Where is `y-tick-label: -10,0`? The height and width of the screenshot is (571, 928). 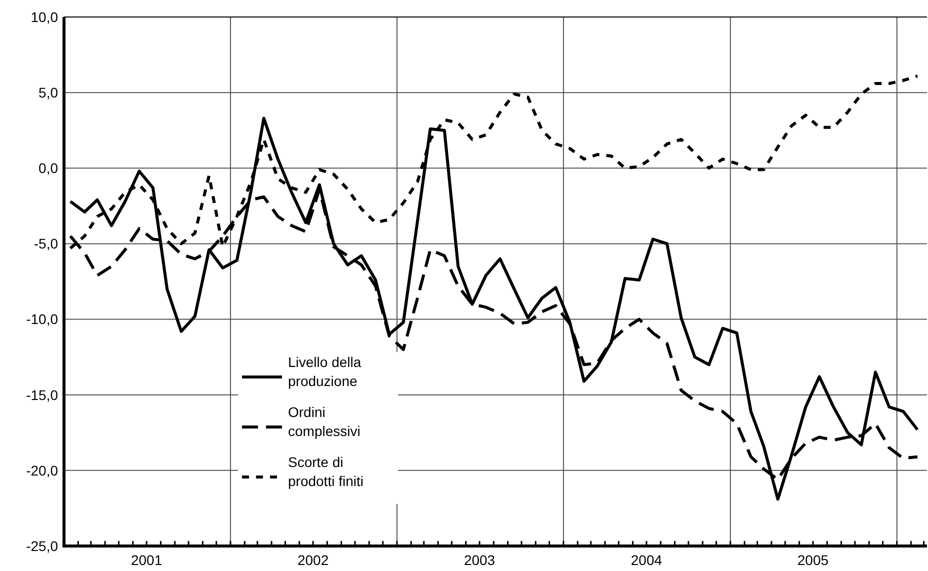 y-tick-label: -10,0 is located at coordinates (42, 319).